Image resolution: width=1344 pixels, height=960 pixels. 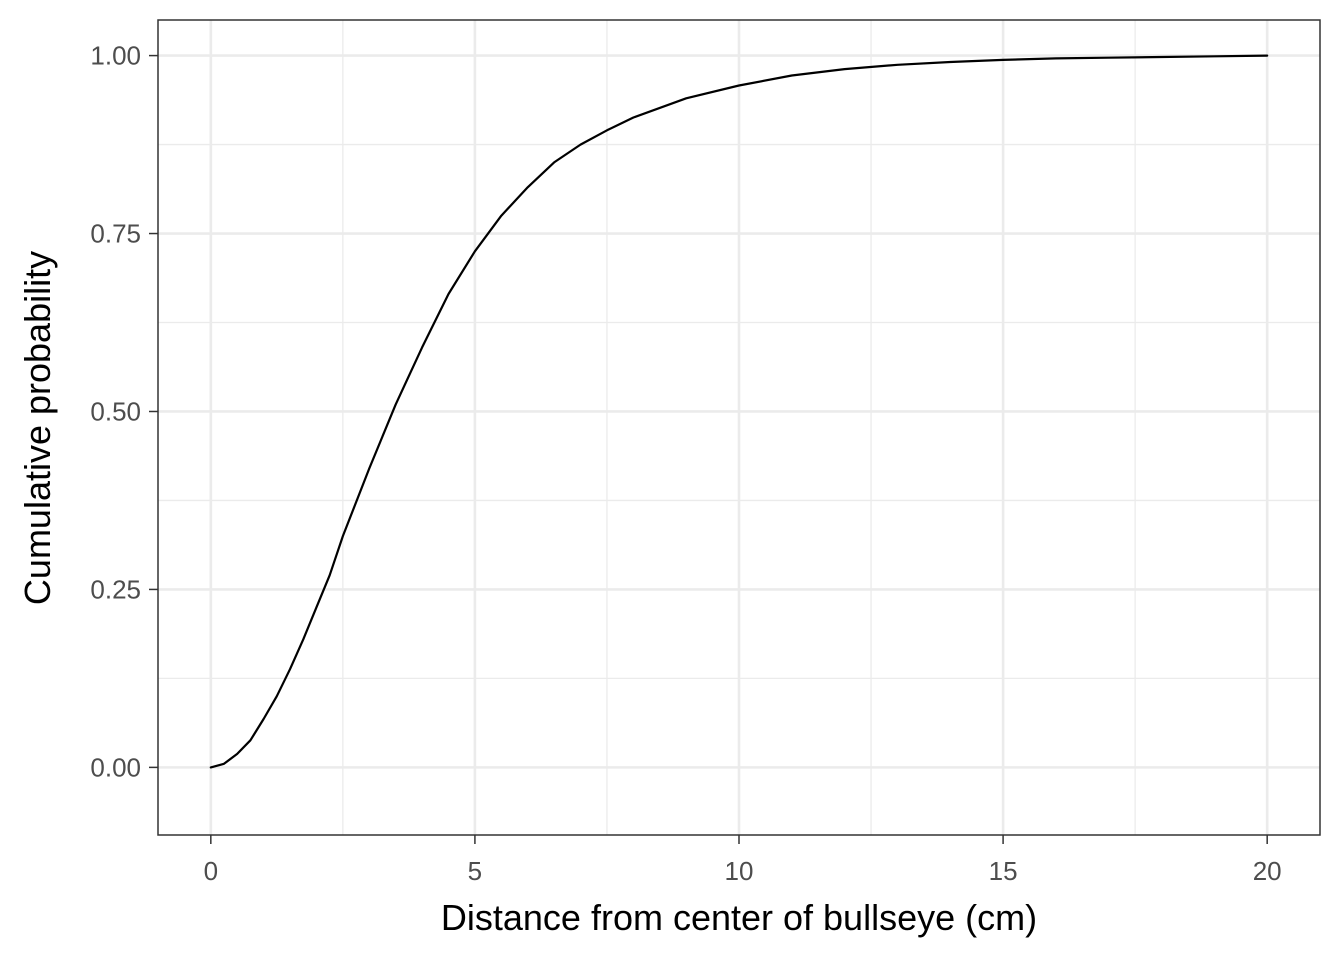 What do you see at coordinates (739, 871) in the screenshot?
I see `x-tick-label: 10` at bounding box center [739, 871].